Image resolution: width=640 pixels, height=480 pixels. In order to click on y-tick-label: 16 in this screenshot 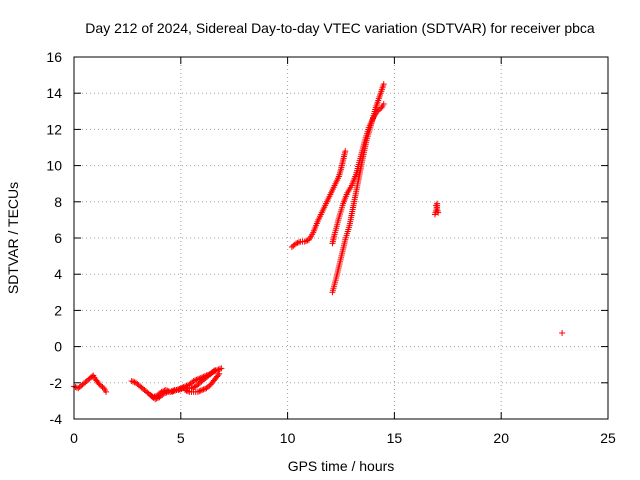, I will do `click(54, 57)`.